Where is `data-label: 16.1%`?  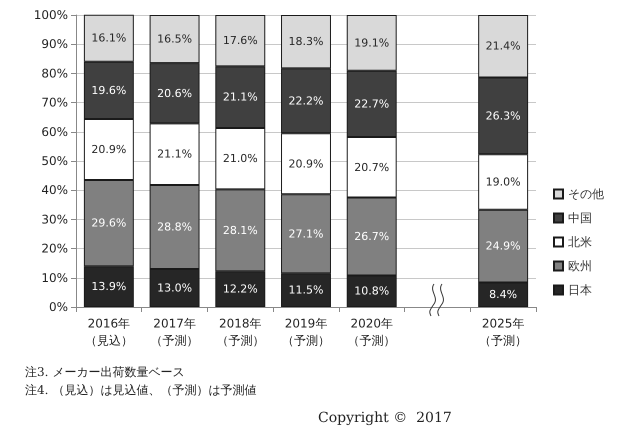
data-label: 16.1% is located at coordinates (108, 38).